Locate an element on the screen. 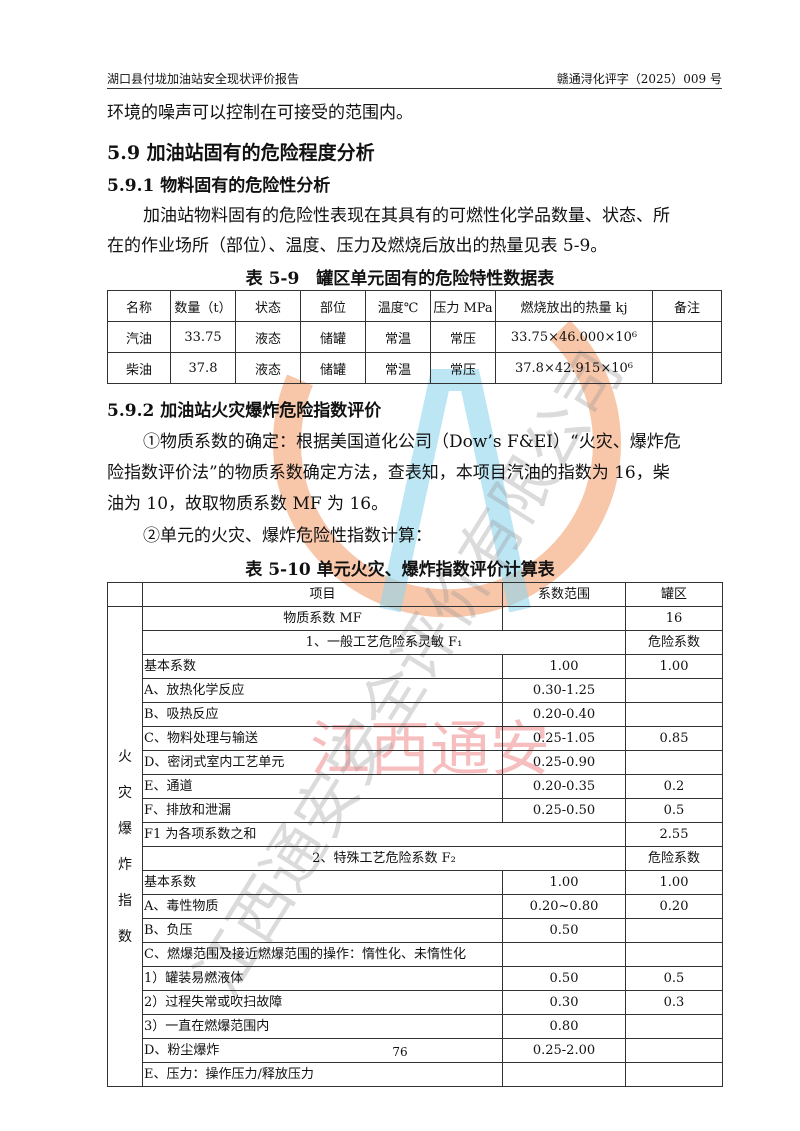 This screenshot has height=1131, width=800. table-row: F、排放和泄漏 0.25-0.50 0.5 is located at coordinates (415, 810).